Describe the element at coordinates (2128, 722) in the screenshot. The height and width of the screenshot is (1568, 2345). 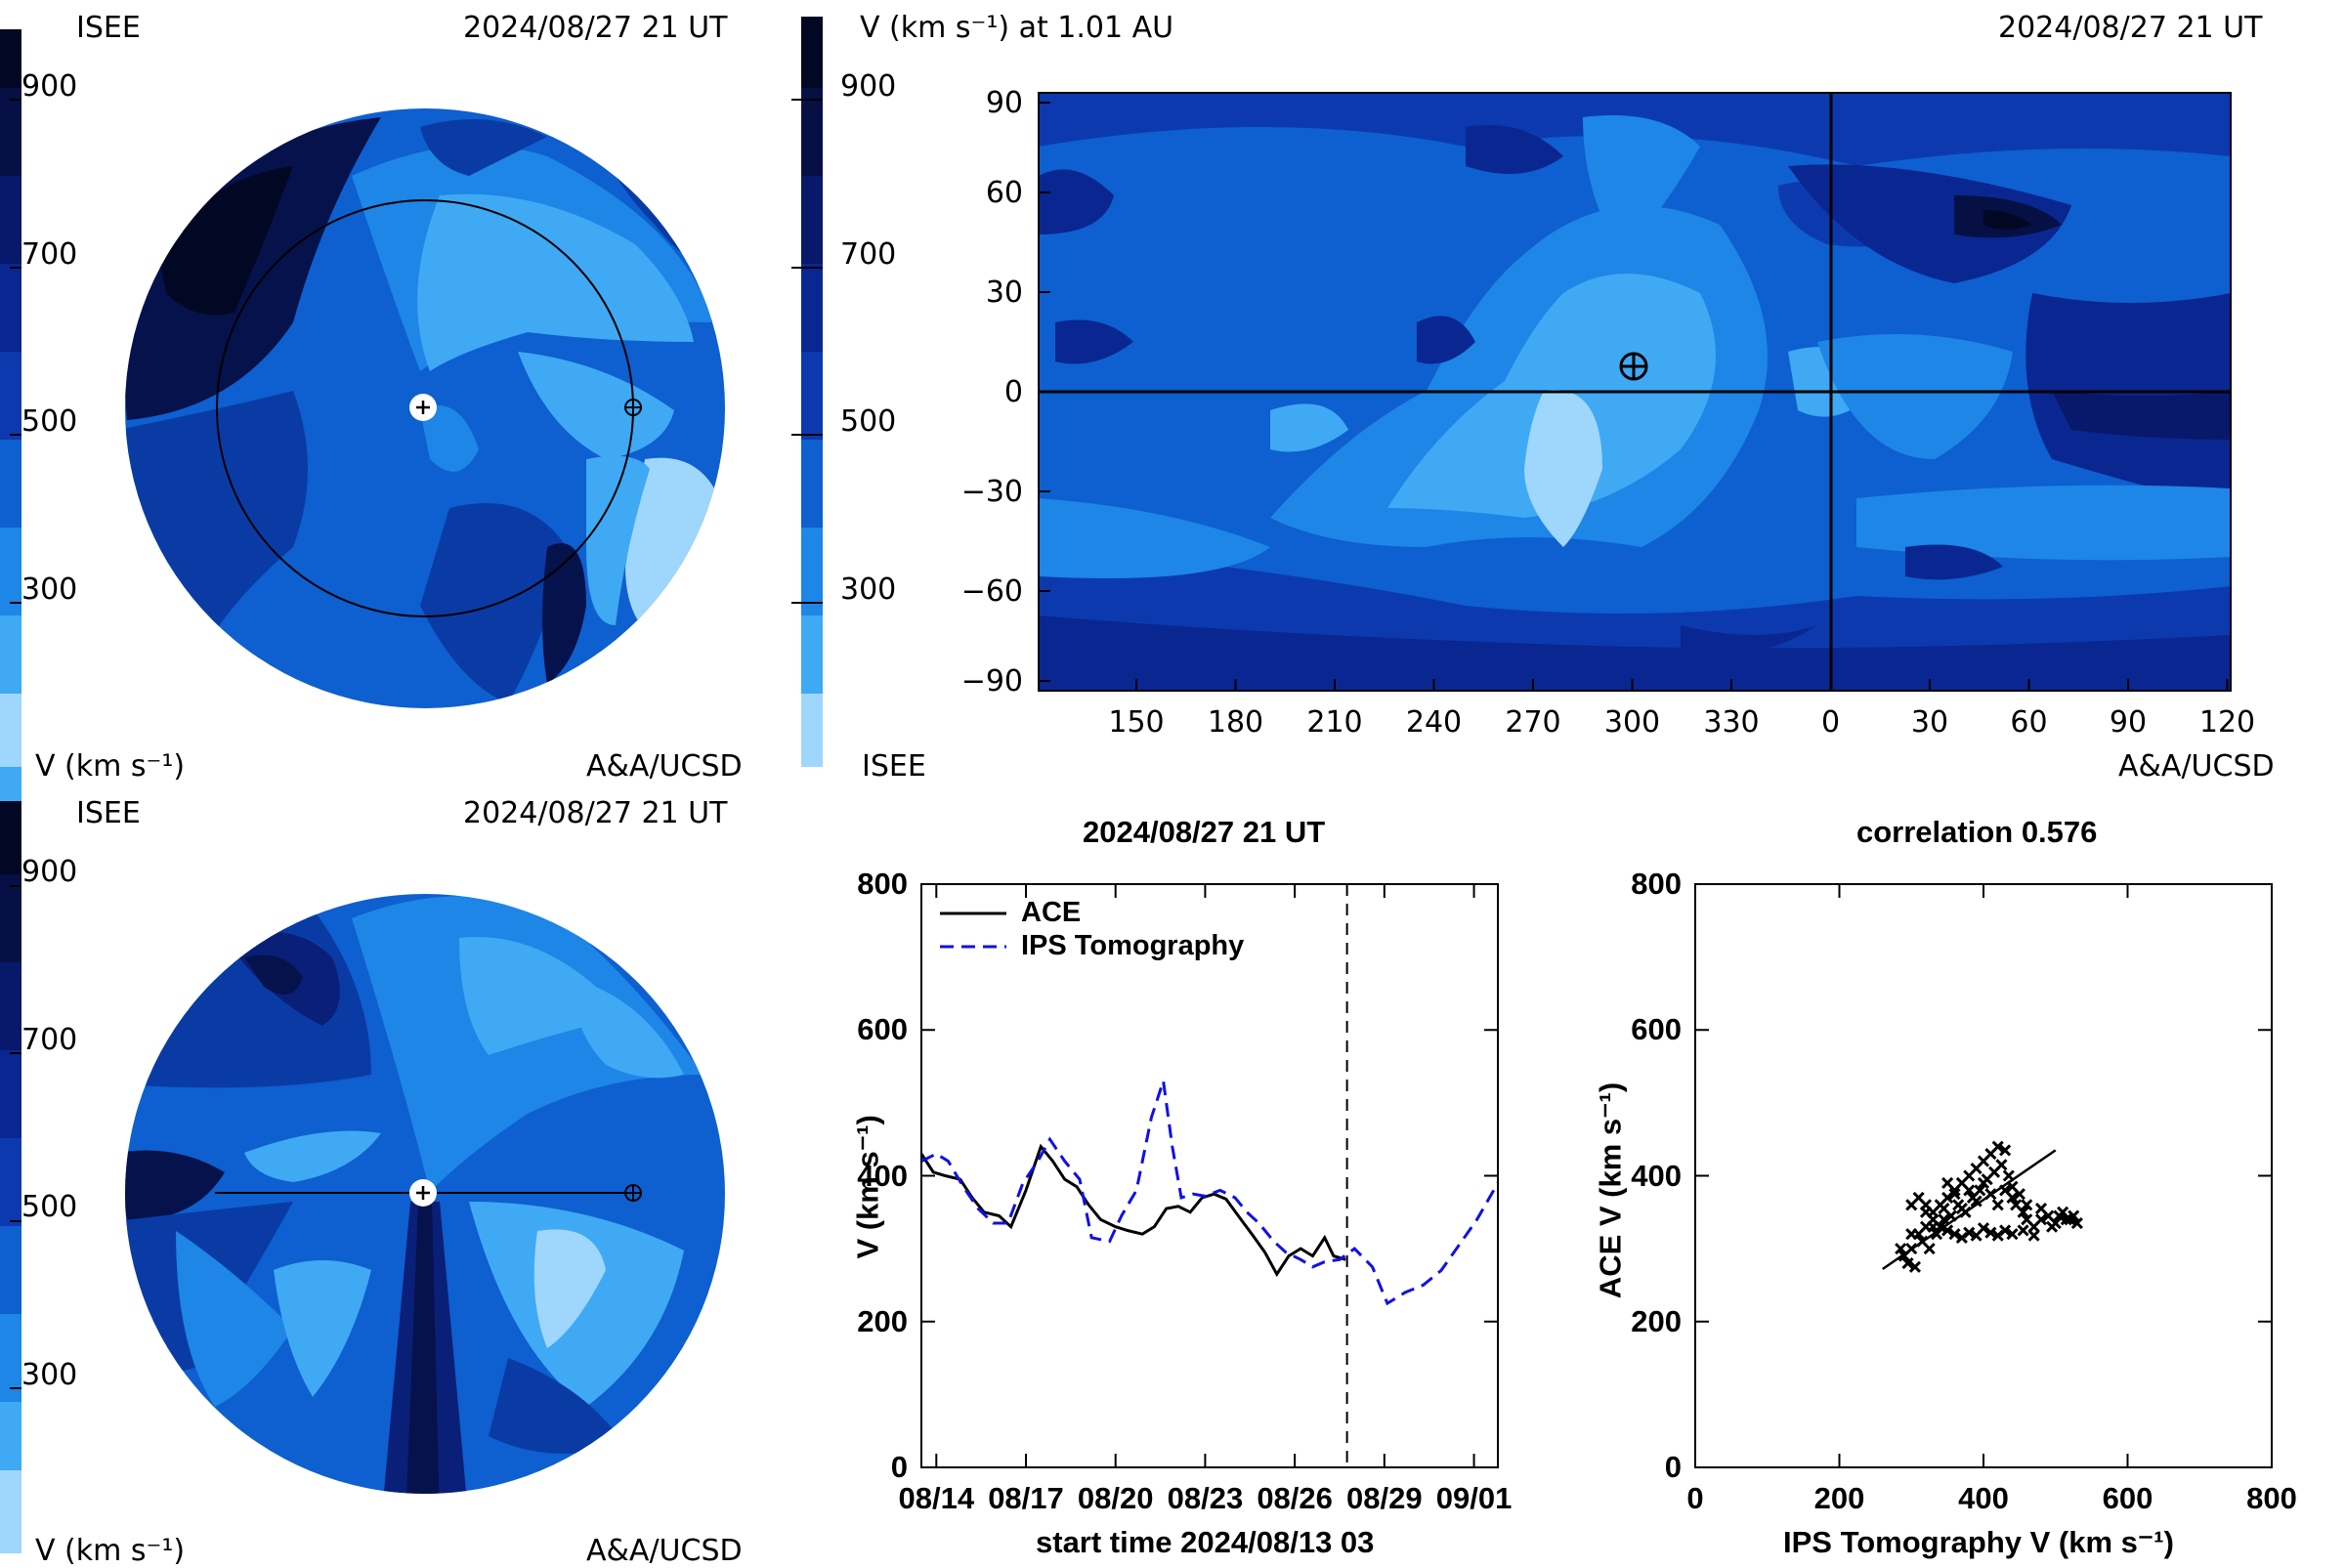
I see `map-x-tick-label: 90` at that location.